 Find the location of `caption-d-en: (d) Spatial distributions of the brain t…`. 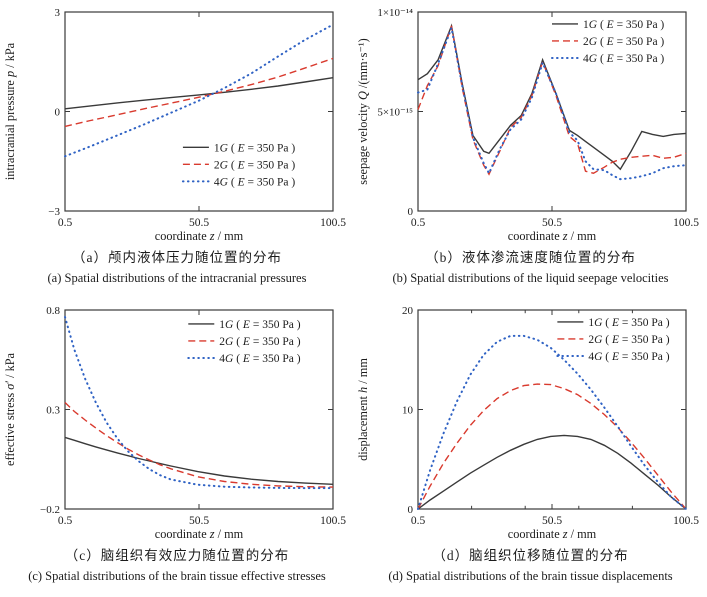

caption-d-en: (d) Spatial distributions of the brain t… is located at coordinates (530, 575).